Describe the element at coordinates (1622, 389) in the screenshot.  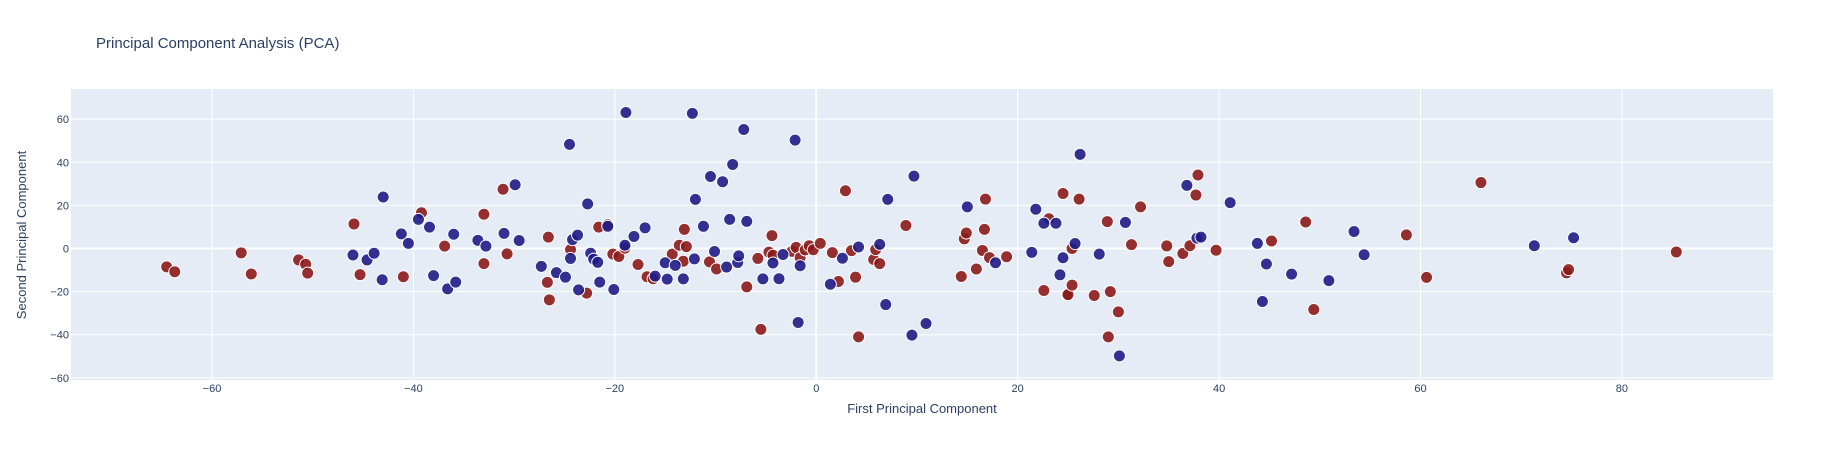
I see `x-tick-label: 80` at that location.